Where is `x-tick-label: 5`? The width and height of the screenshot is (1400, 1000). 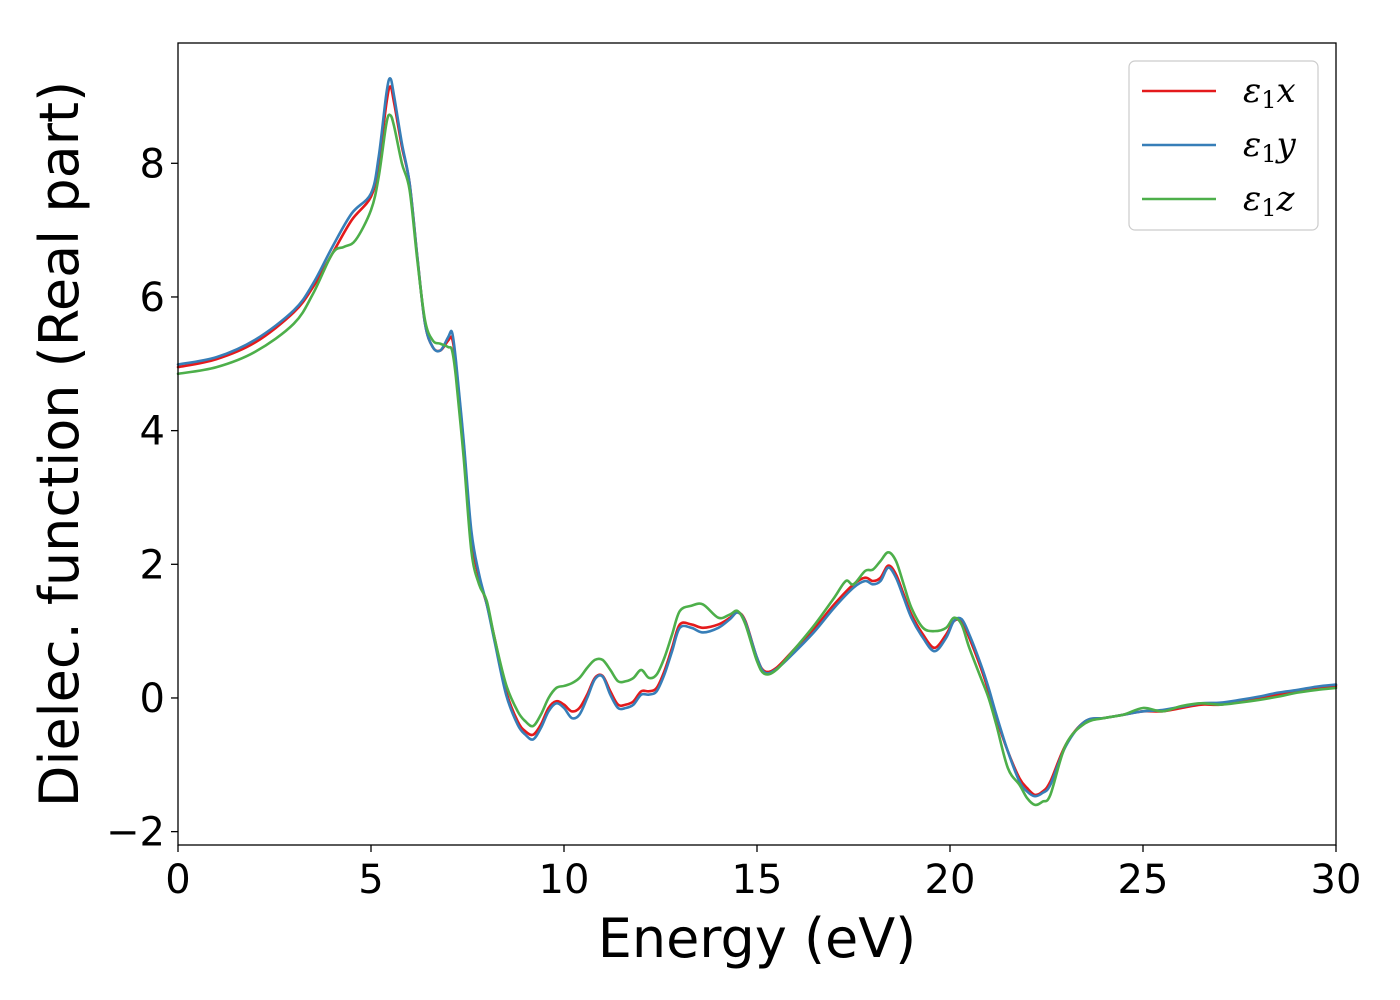
x-tick-label: 5 is located at coordinates (370, 880).